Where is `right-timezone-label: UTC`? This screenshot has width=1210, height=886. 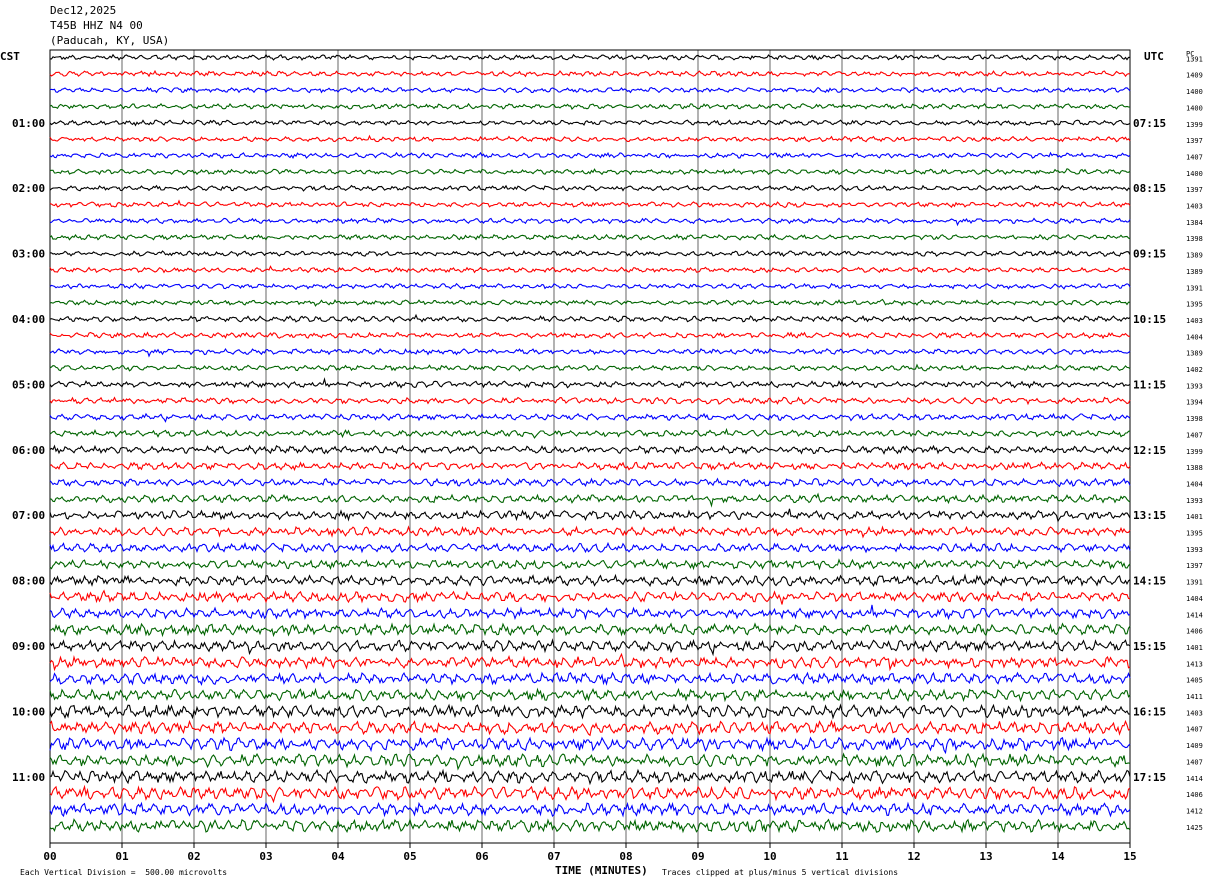
right-timezone-label: UTC is located at coordinates (1154, 56).